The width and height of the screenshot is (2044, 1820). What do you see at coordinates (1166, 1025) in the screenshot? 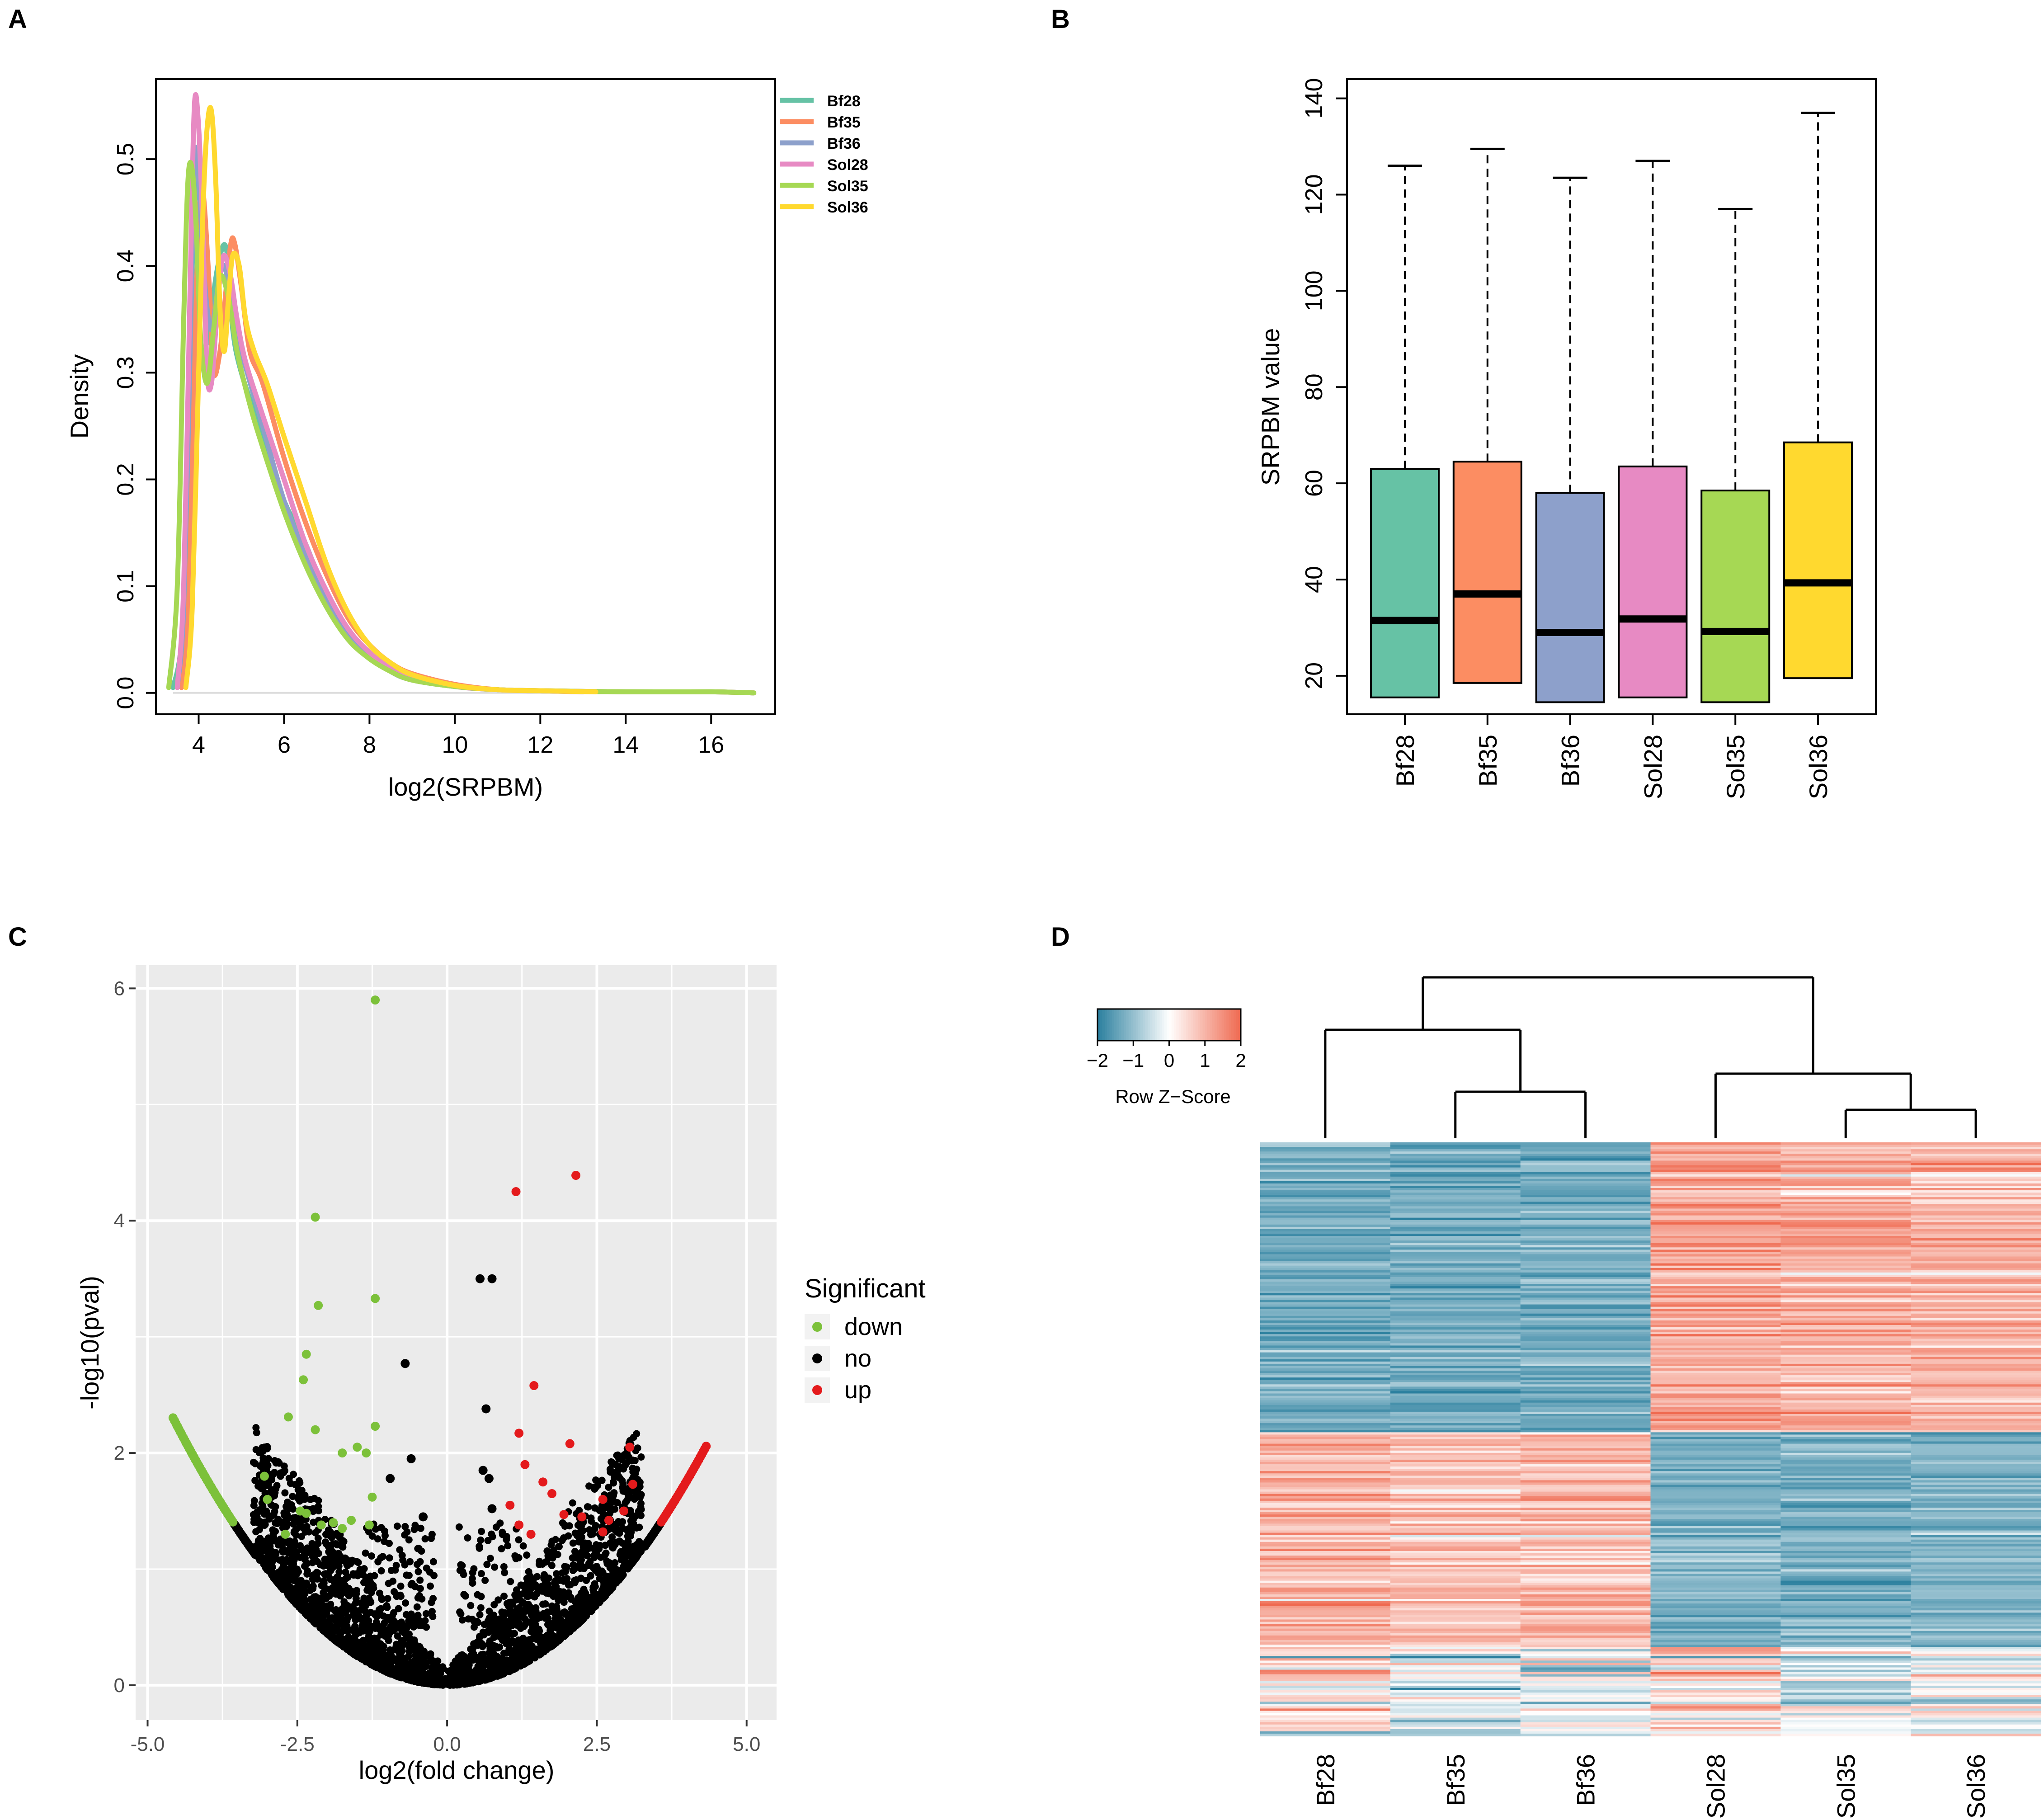
I see `colorbar-segment` at bounding box center [1166, 1025].